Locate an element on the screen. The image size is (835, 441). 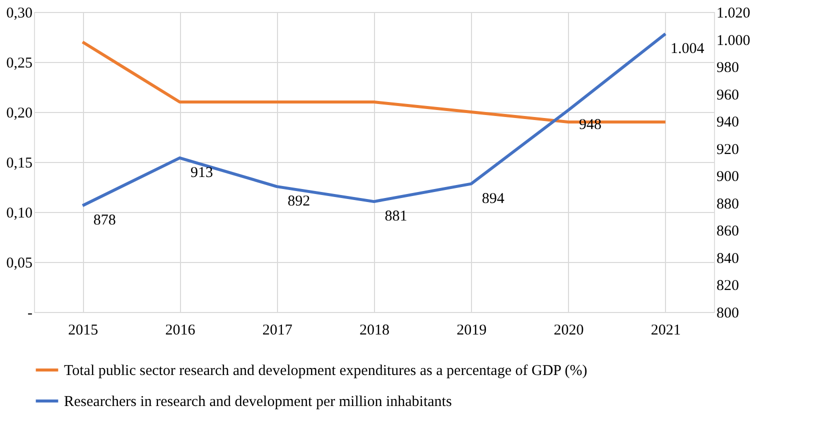
y2-tick-label: 940 is located at coordinates (727, 122).